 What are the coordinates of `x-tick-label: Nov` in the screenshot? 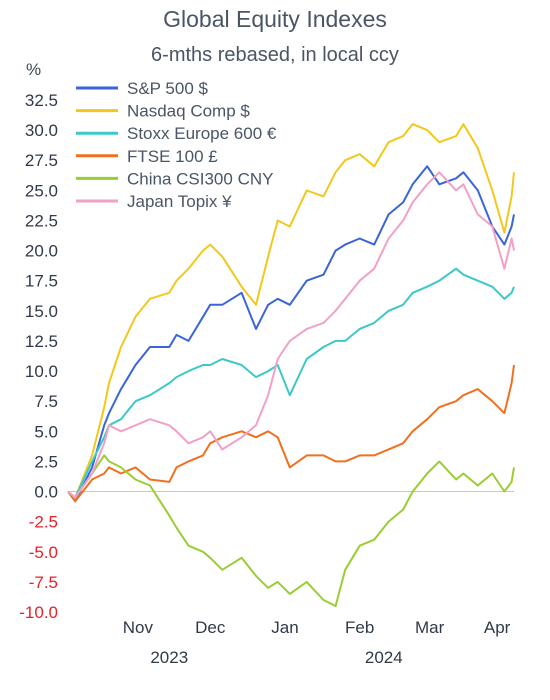 It's located at (138, 627).